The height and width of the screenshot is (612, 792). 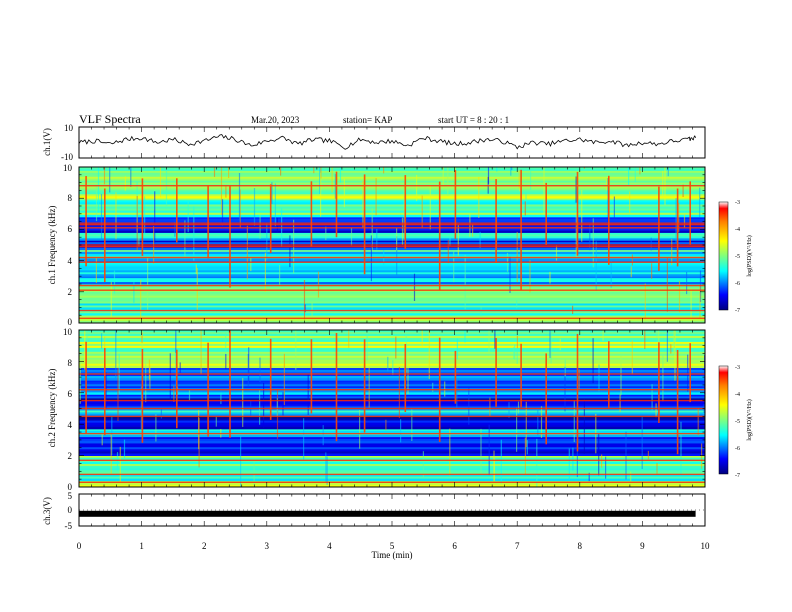 What do you see at coordinates (367, 120) in the screenshot?
I see `station-label: station= KAP` at bounding box center [367, 120].